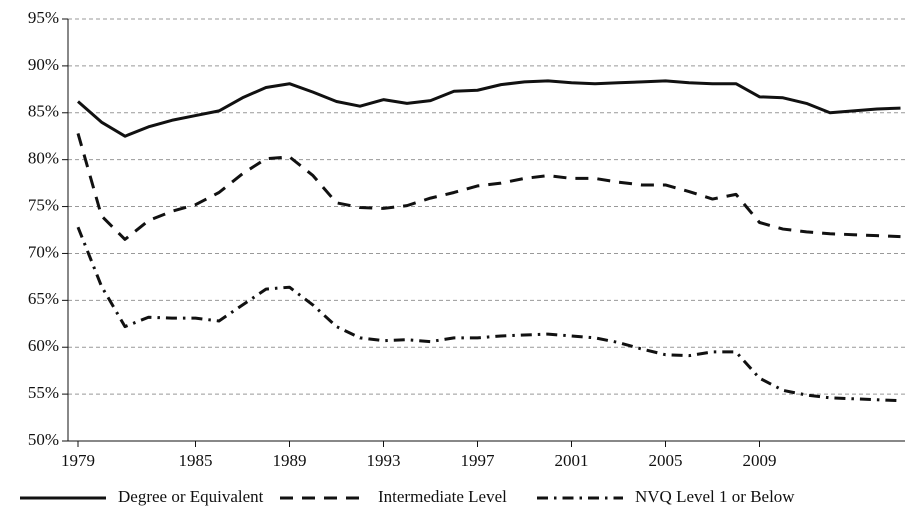  Describe the element at coordinates (43, 158) in the screenshot. I see `y-tick-label: 80%` at that location.